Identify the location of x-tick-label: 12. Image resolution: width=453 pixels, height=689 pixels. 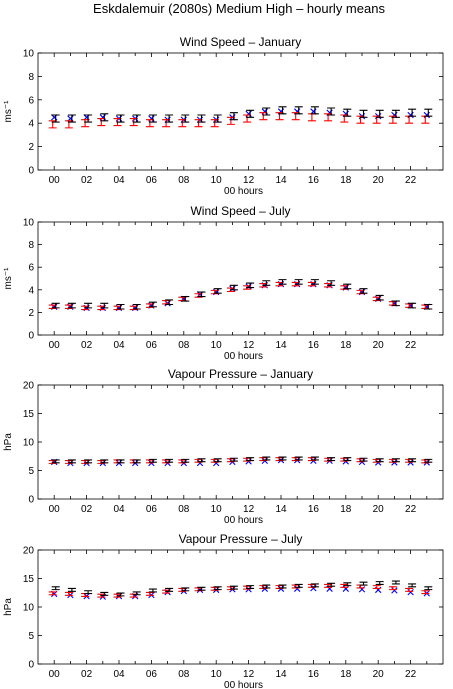
(249, 345).